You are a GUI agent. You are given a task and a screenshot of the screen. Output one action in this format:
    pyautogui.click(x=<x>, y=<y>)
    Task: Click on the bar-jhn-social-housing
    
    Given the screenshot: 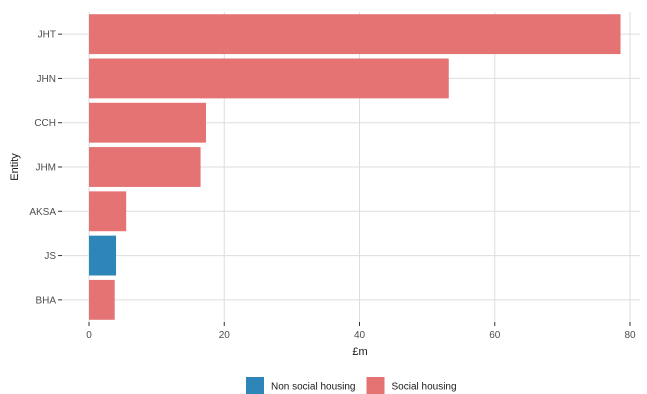 What is the action you would take?
    pyautogui.click(x=269, y=78)
    